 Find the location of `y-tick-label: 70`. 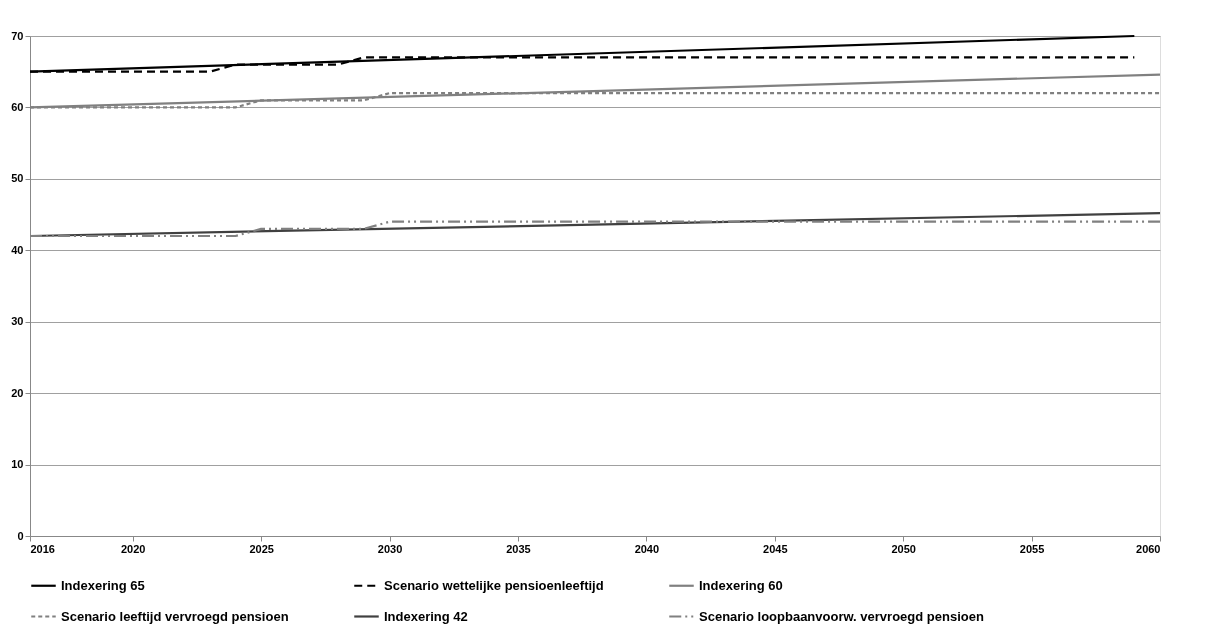

y-tick-label: 70 is located at coordinates (17, 35).